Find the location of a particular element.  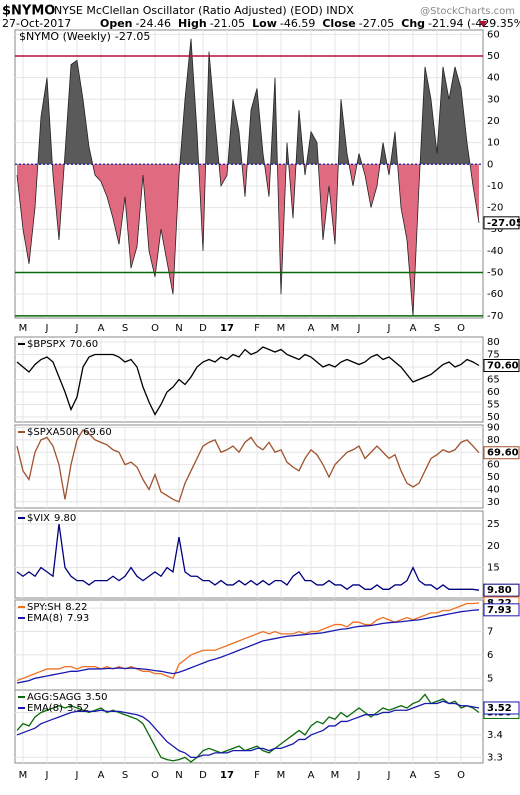

y-tick-label: 3.3 is located at coordinates (495, 757).